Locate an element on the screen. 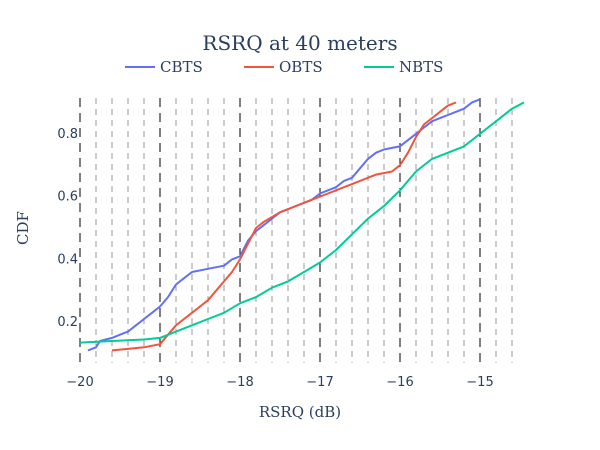 The image size is (600, 450). legend: CBTS OBTS NBTS is located at coordinates (284, 67).